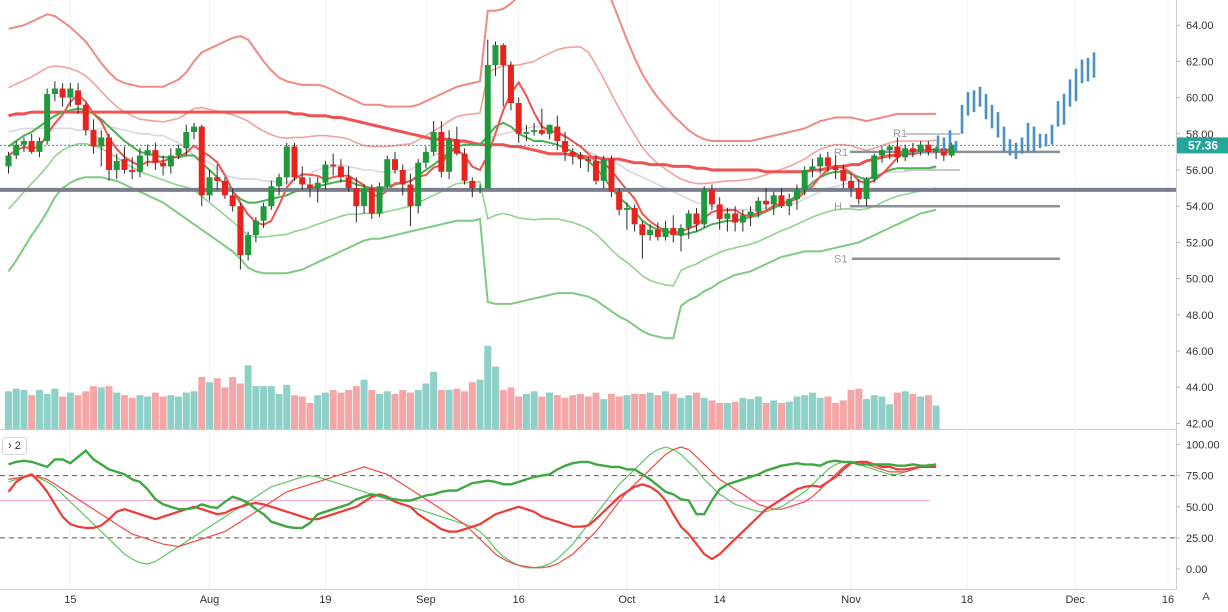 The width and height of the screenshot is (1228, 612). Describe the element at coordinates (1206, 597) in the screenshot. I see `auto-scale-button: A` at that location.